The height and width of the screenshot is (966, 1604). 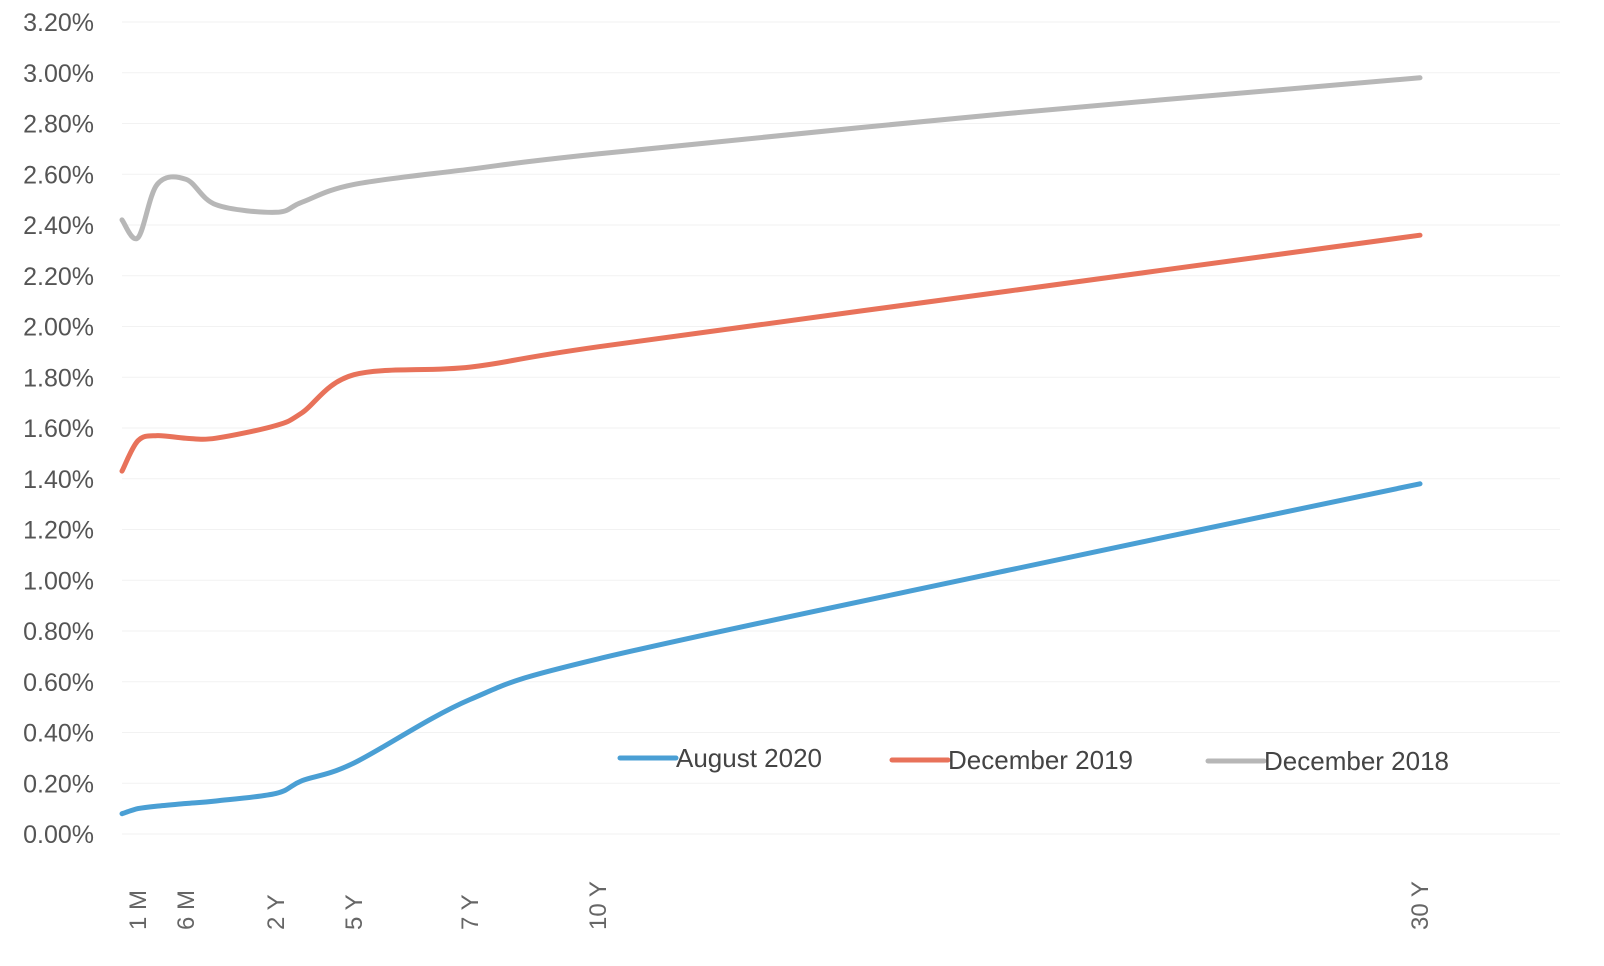 I want to click on legend: August 2020 December 2019 December 2018, so click(x=1033, y=759).